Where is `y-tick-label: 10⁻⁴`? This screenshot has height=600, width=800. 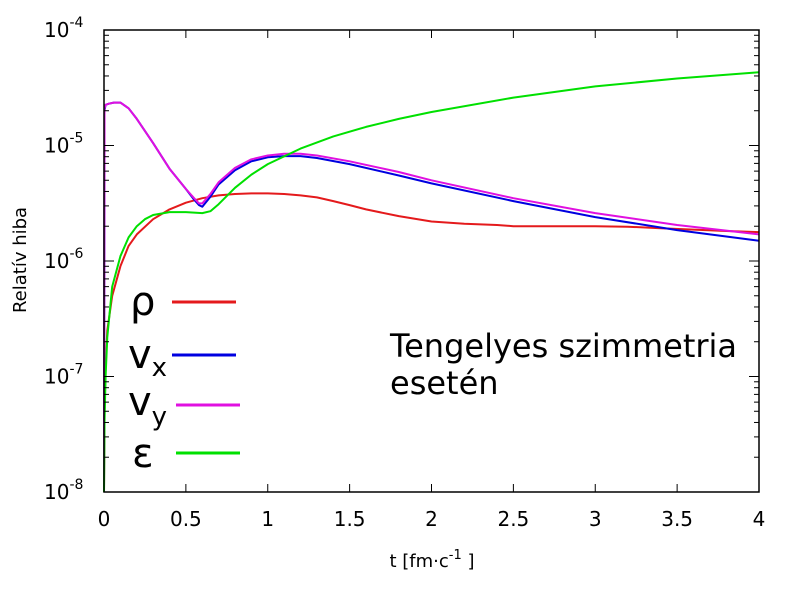
y-tick-label: 10⁻⁴ is located at coordinates (64, 28).